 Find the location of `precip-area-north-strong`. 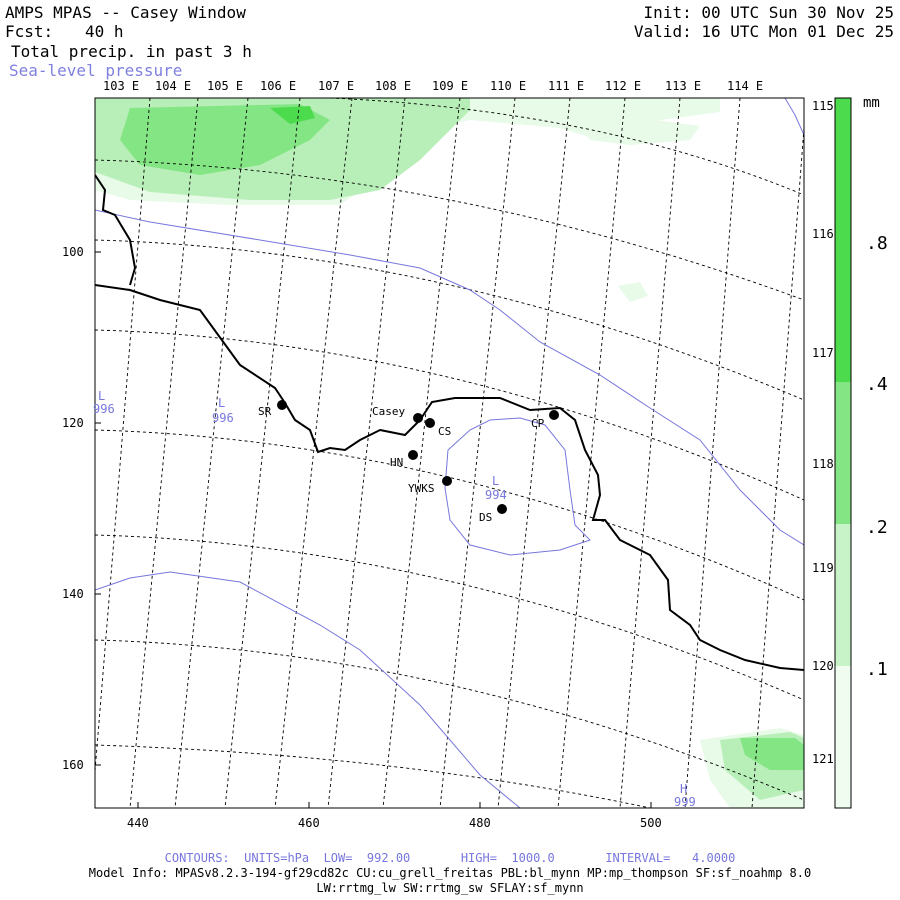

precip-area-north-strong is located at coordinates (225, 139).